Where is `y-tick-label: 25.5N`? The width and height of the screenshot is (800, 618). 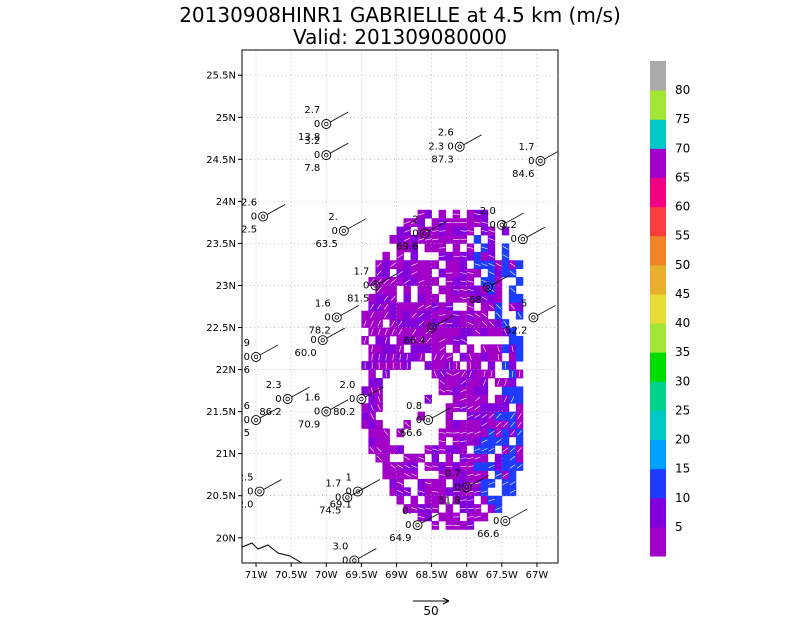 y-tick-label: 25.5N is located at coordinates (221, 76).